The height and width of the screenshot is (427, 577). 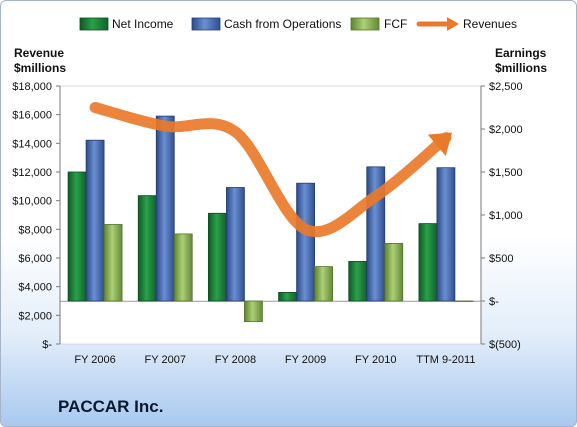 I want to click on left-axis-title-line2: $millions, so click(x=40, y=68).